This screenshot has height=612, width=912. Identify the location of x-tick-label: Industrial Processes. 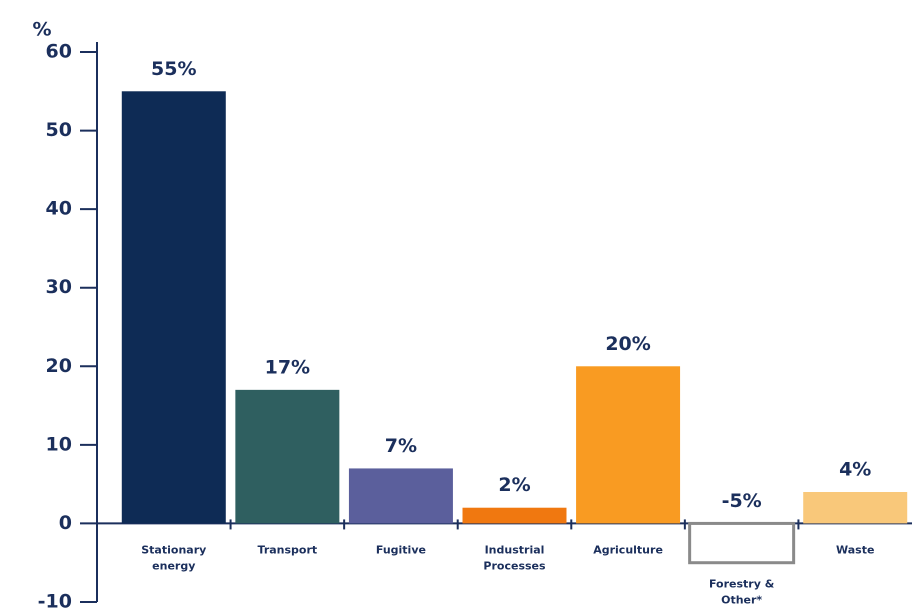
(514, 557).